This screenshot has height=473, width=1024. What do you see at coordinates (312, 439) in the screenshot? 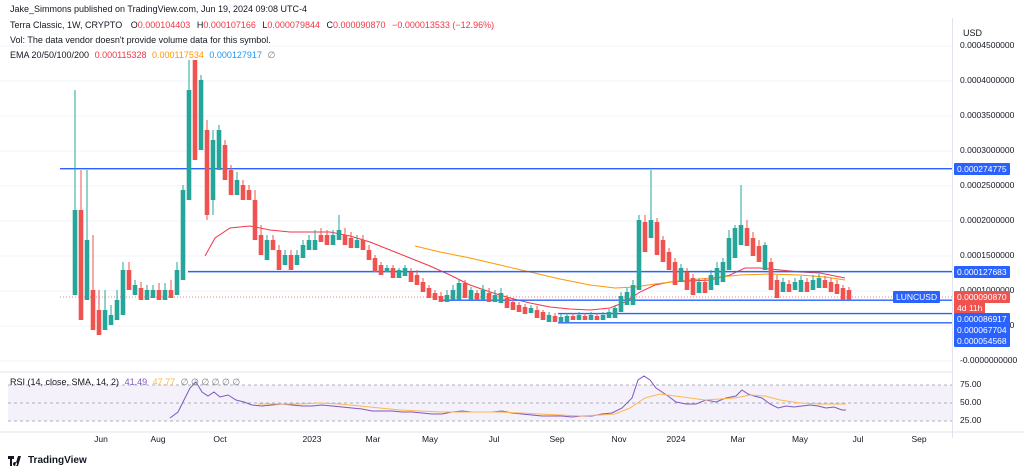
I see `time-axis-label: 2023` at bounding box center [312, 439].